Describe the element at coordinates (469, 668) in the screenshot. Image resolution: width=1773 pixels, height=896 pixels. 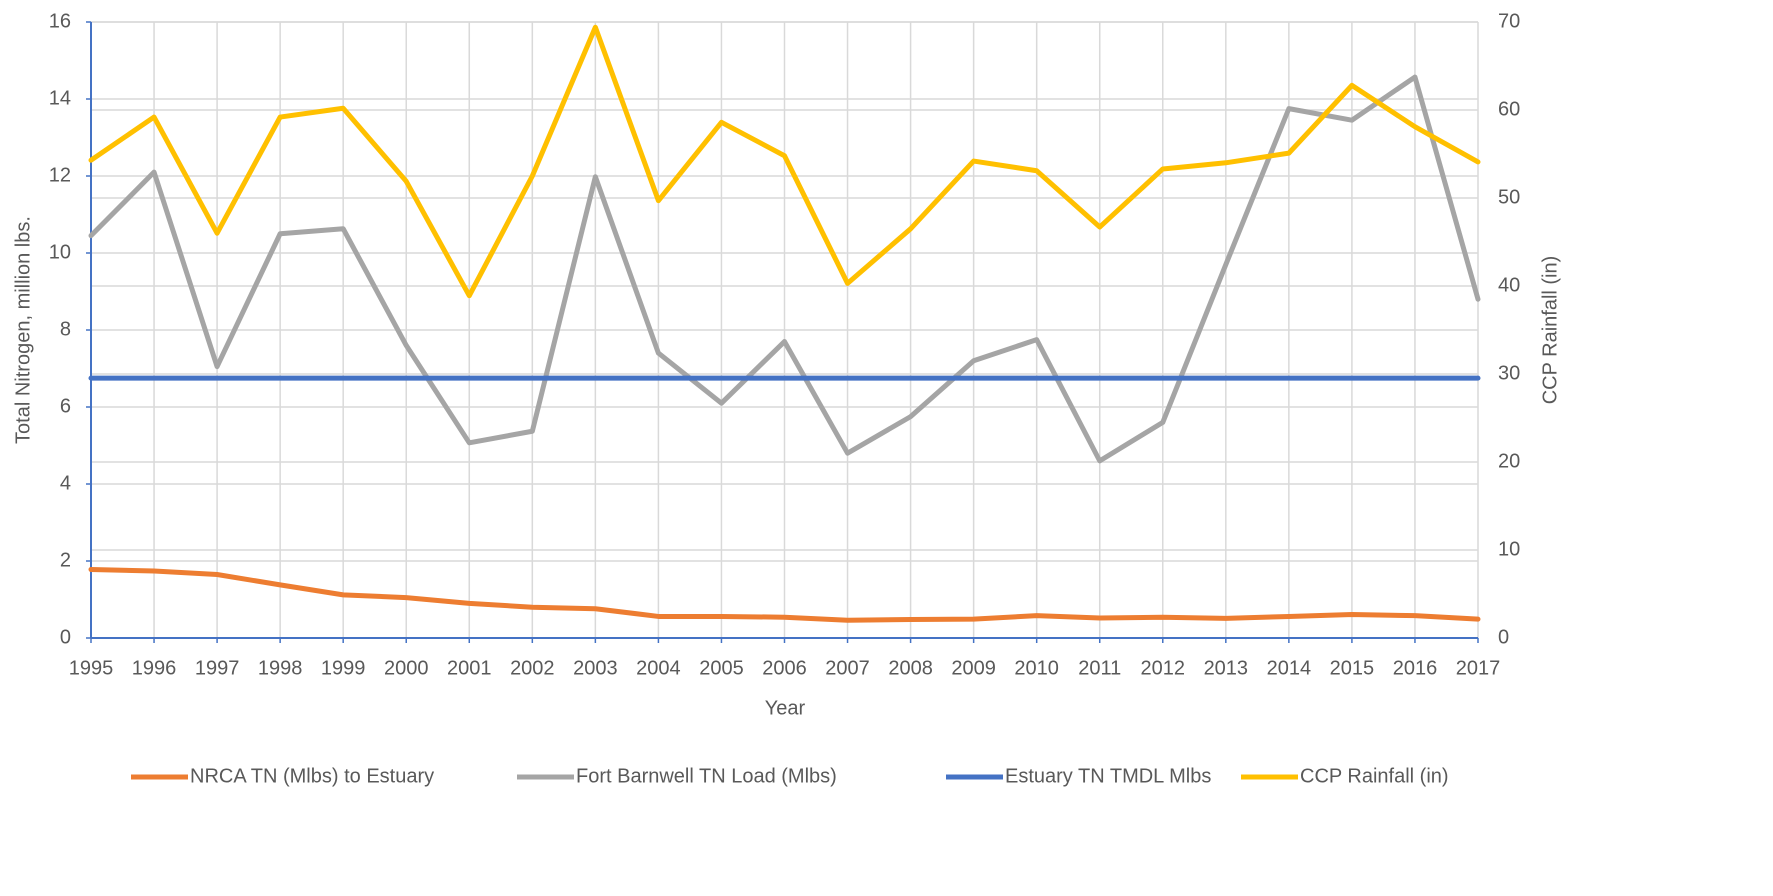
I see `x-tick-label: 2001` at that location.